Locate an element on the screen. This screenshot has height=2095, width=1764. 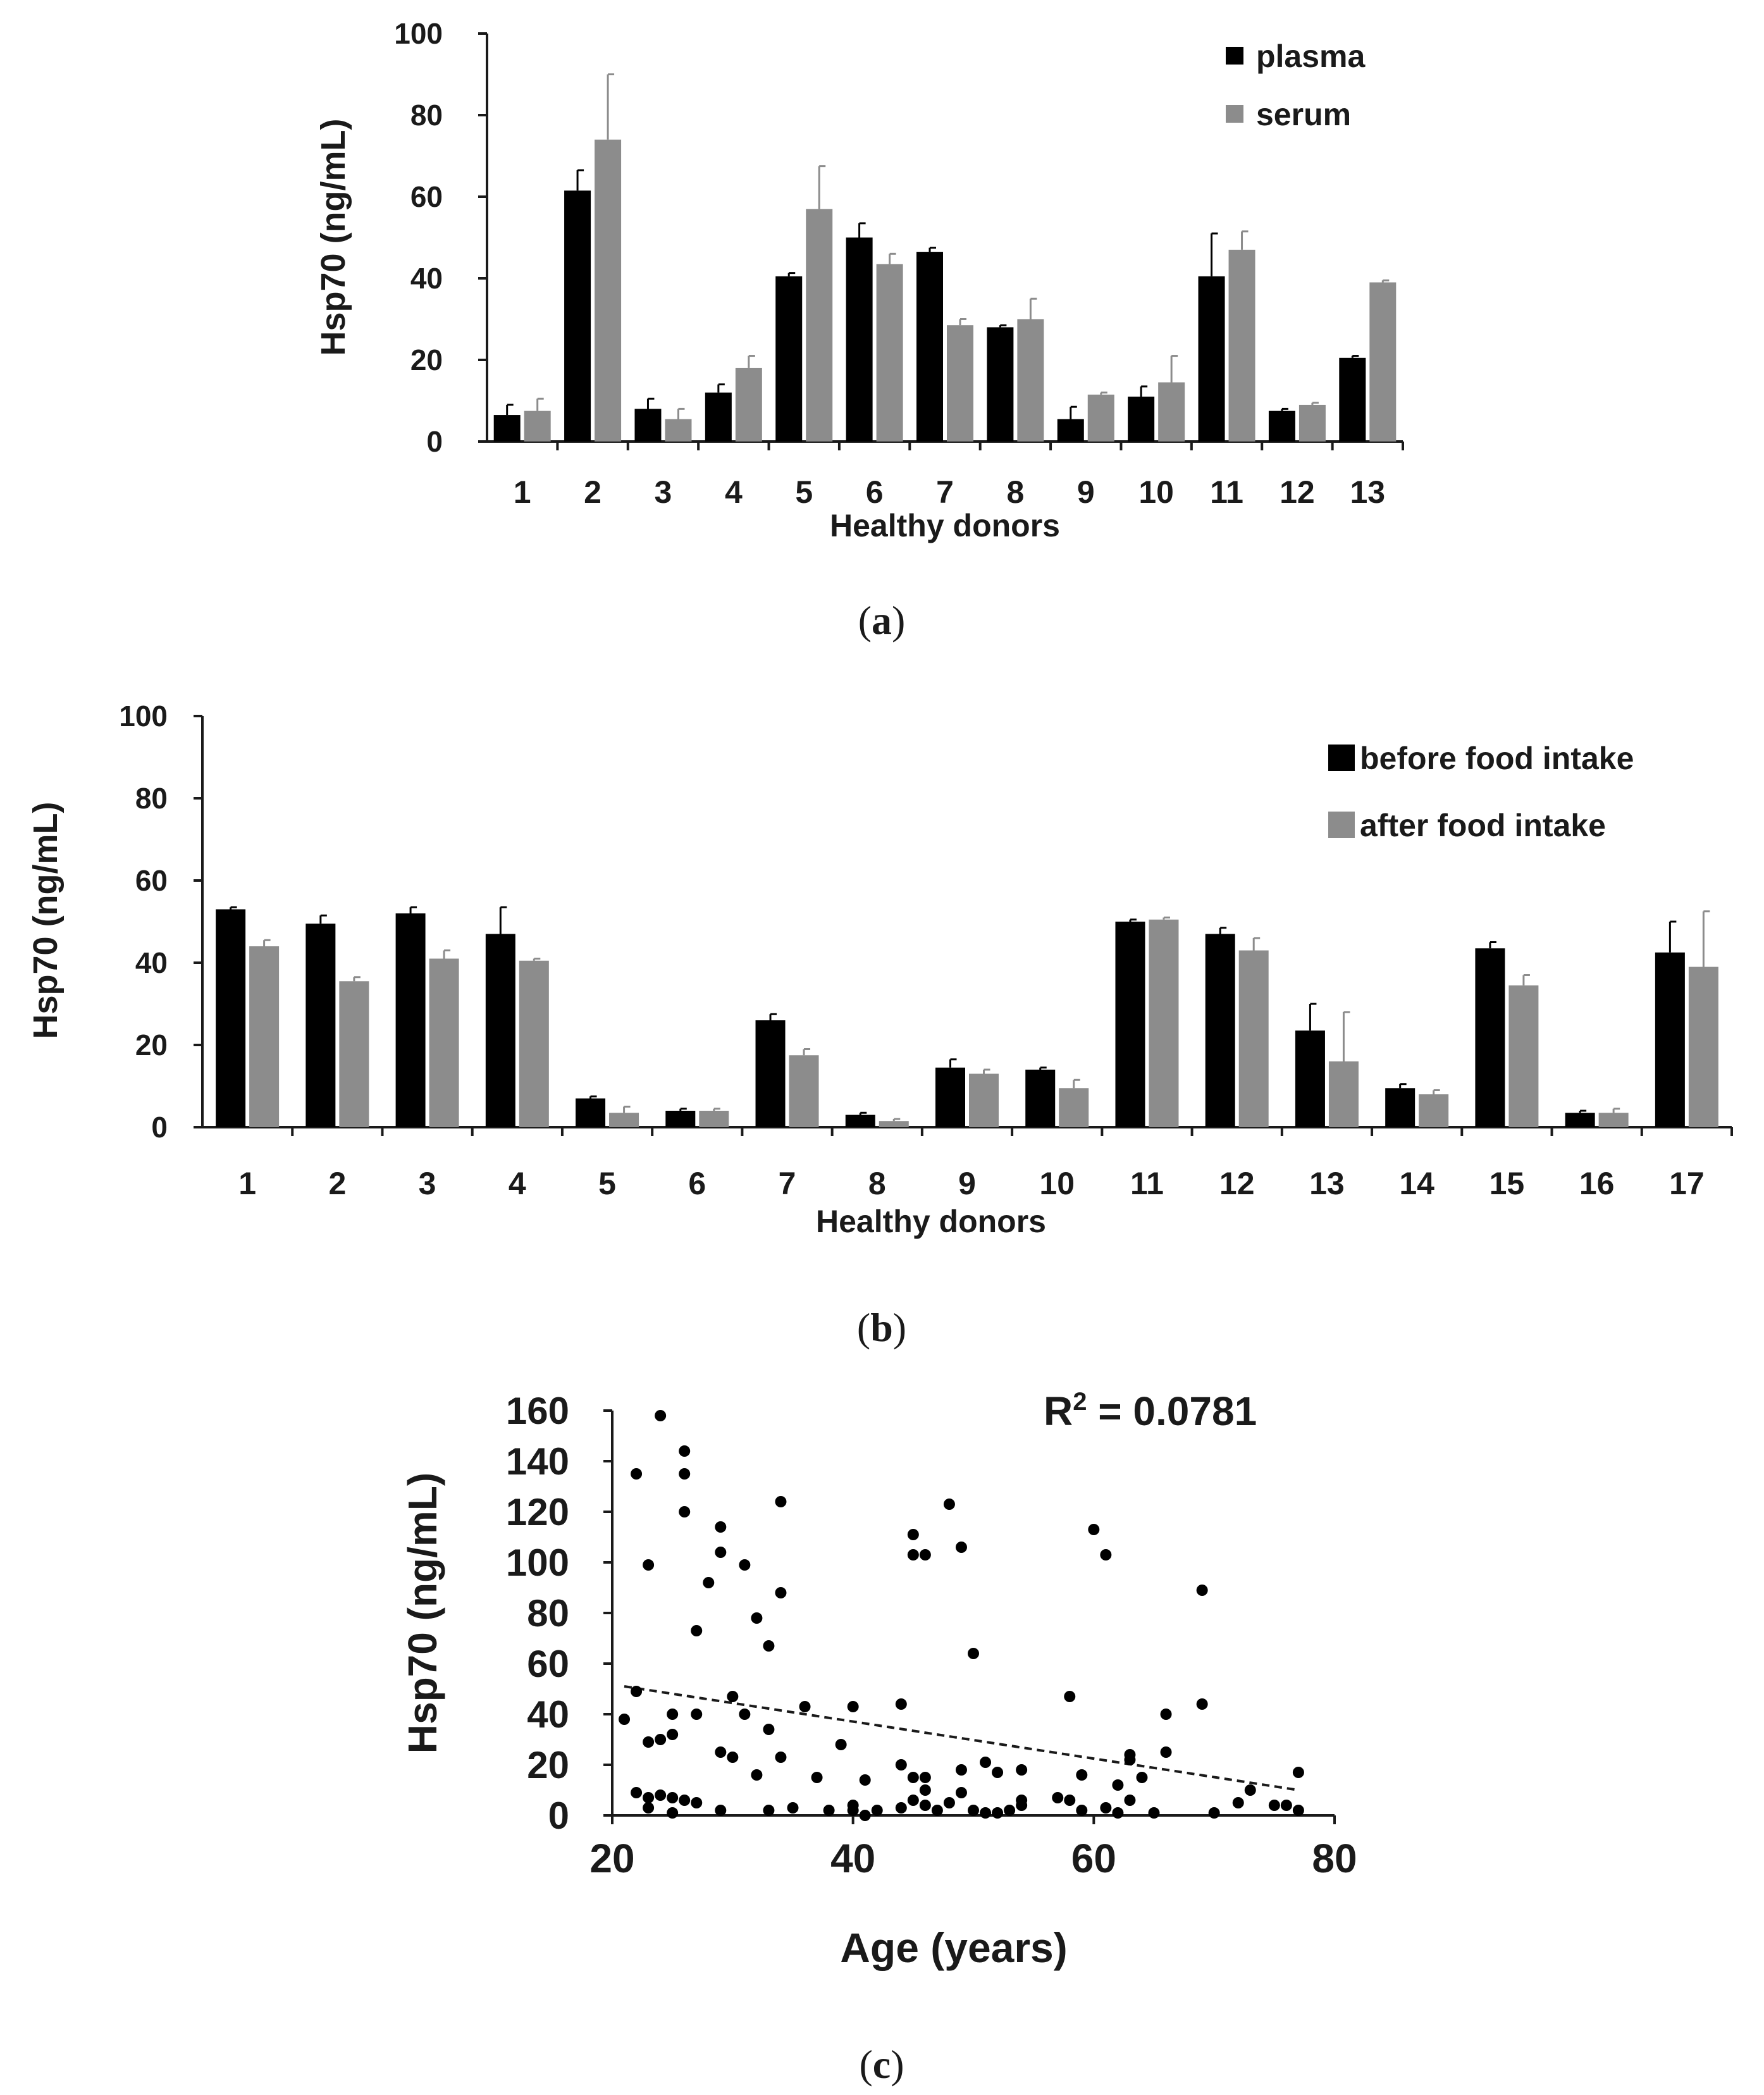
y-tick-label: 60 is located at coordinates (548, 1664).